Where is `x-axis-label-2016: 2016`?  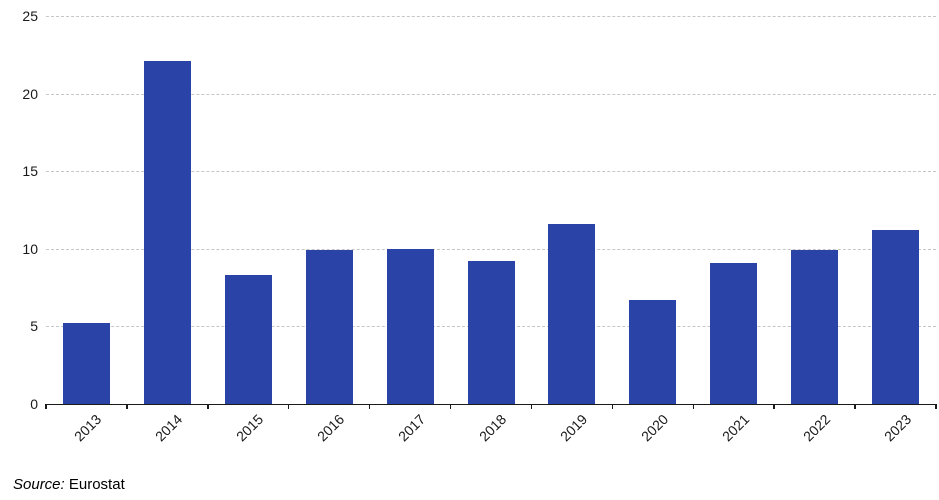
x-axis-label-2016: 2016 is located at coordinates (331, 428).